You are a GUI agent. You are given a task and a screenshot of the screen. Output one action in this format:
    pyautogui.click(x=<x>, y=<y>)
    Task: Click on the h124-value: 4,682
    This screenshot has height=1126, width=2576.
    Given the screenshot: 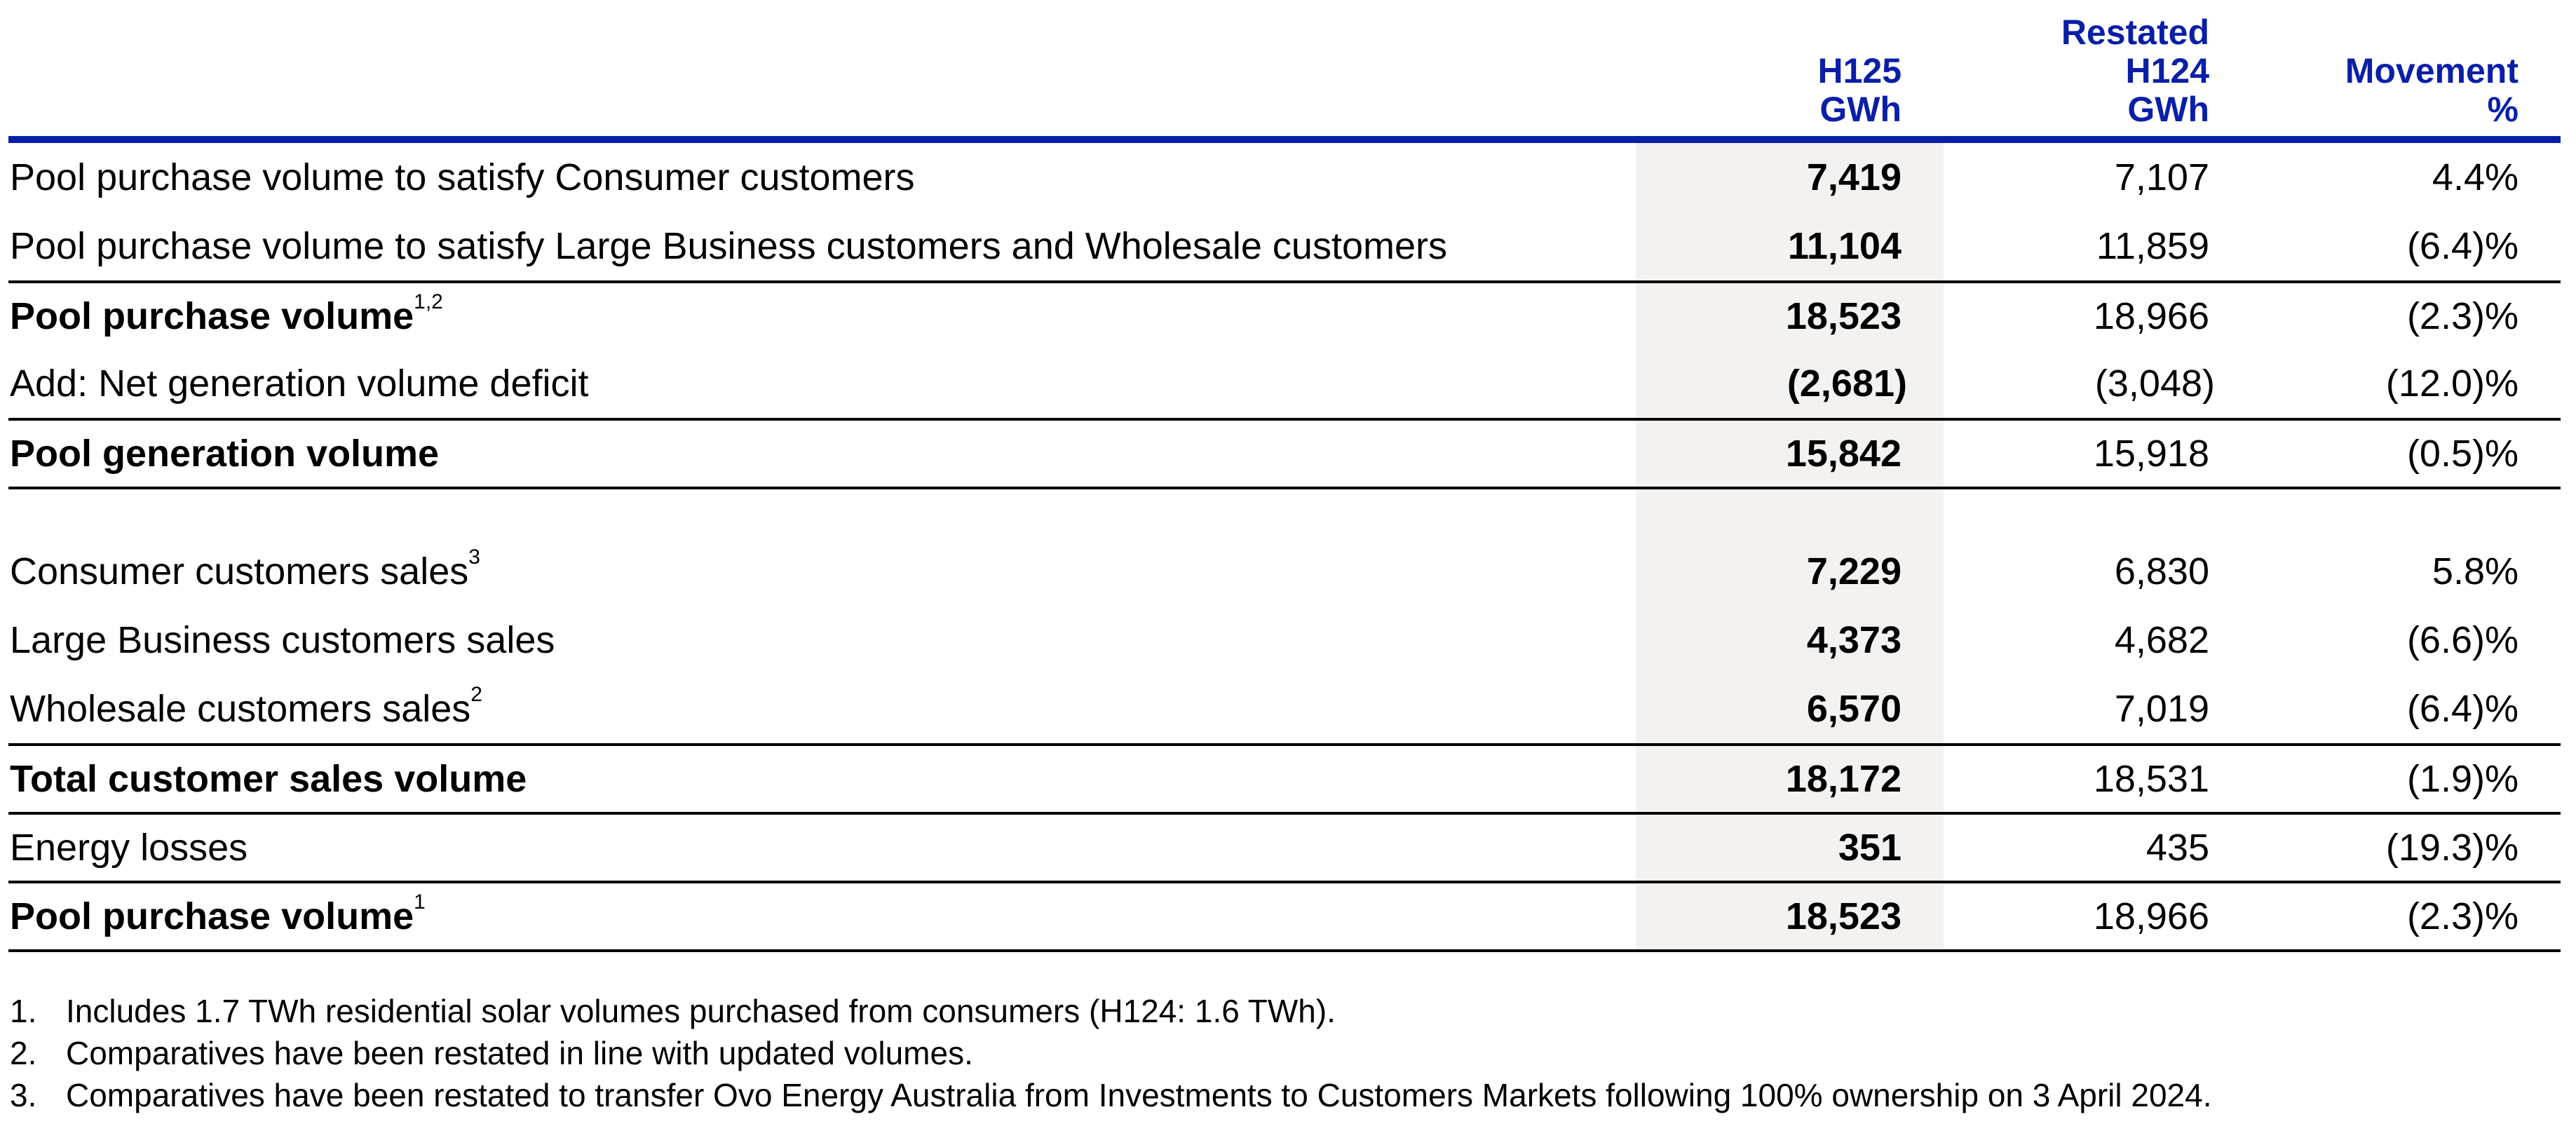 What is the action you would take?
    pyautogui.click(x=2161, y=640)
    